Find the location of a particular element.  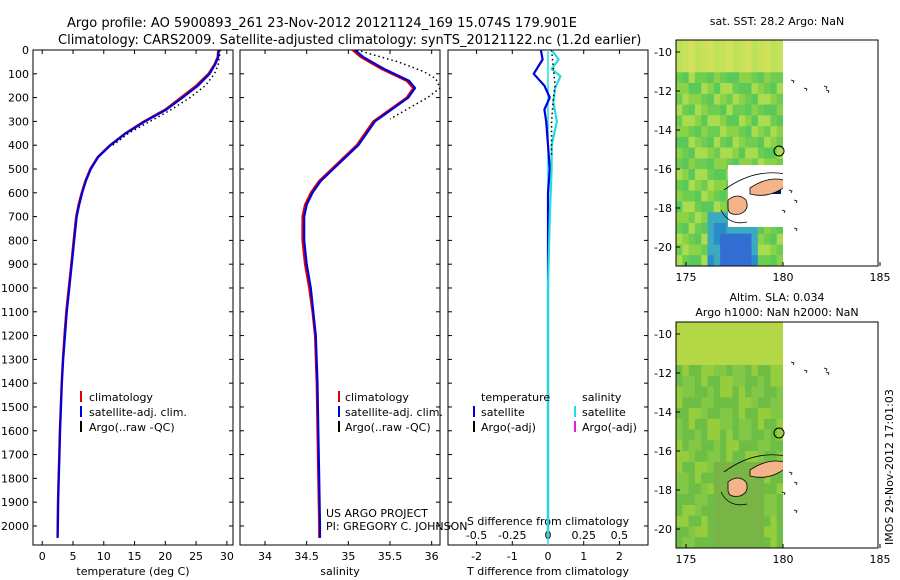

y-tick-label: 1400 is located at coordinates (15, 383).